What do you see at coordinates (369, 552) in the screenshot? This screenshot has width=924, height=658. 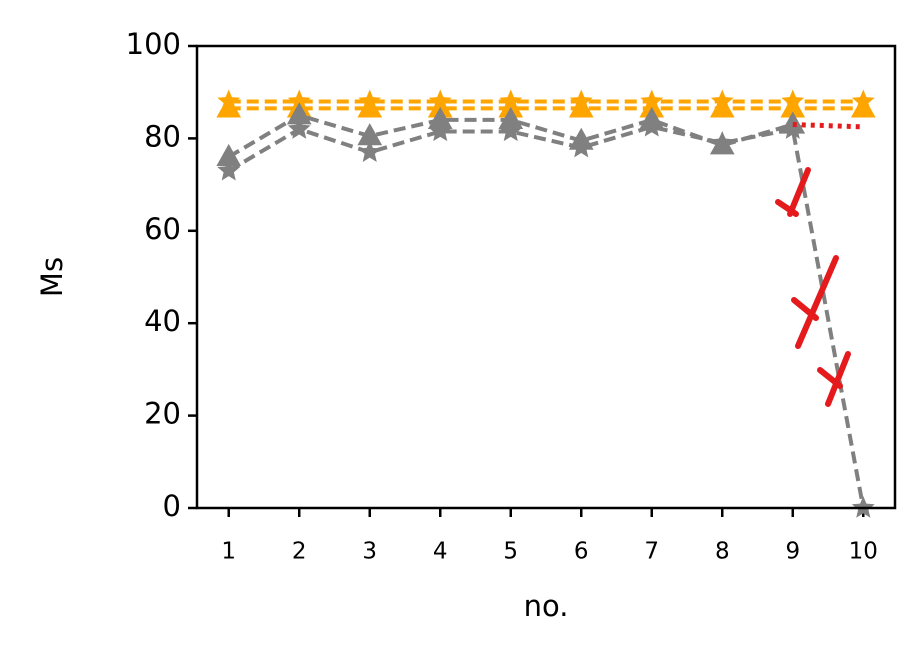 I see `x-tick-label: 3` at bounding box center [369, 552].